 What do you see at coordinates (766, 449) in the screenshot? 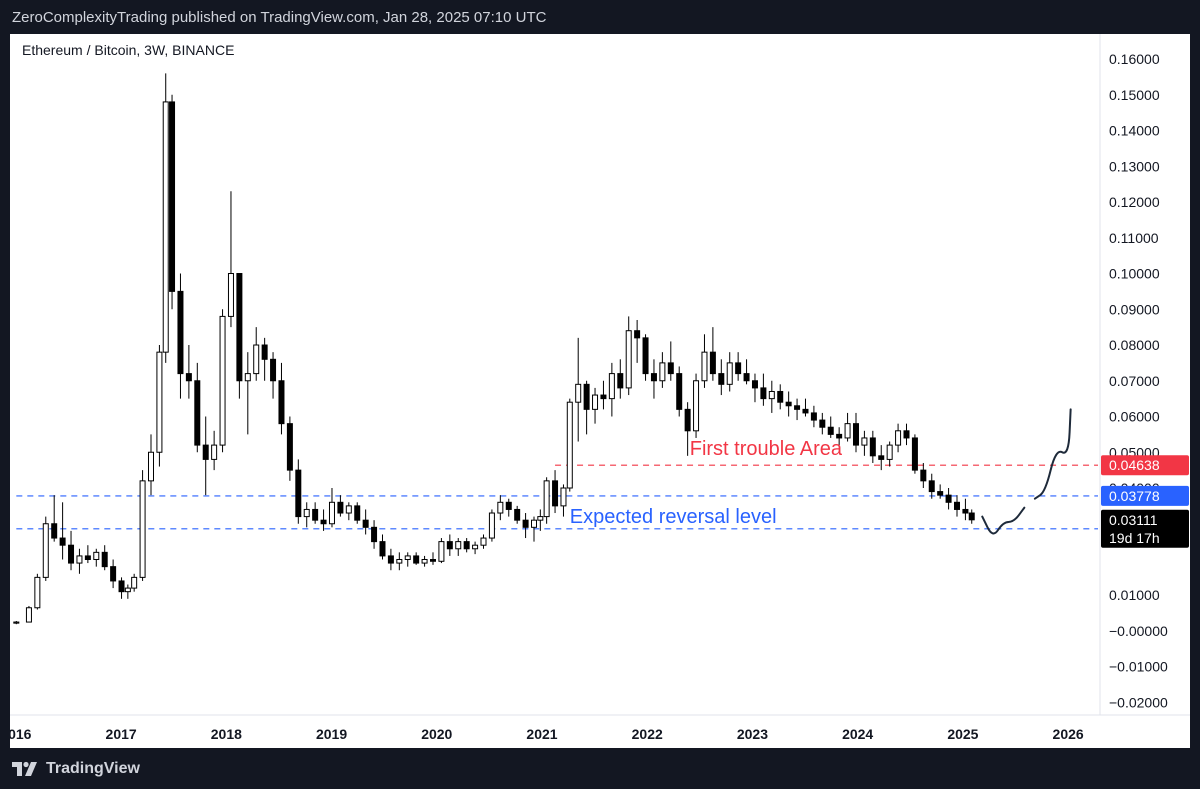
I see `annotation-label-0: First trouble Area` at bounding box center [766, 449].